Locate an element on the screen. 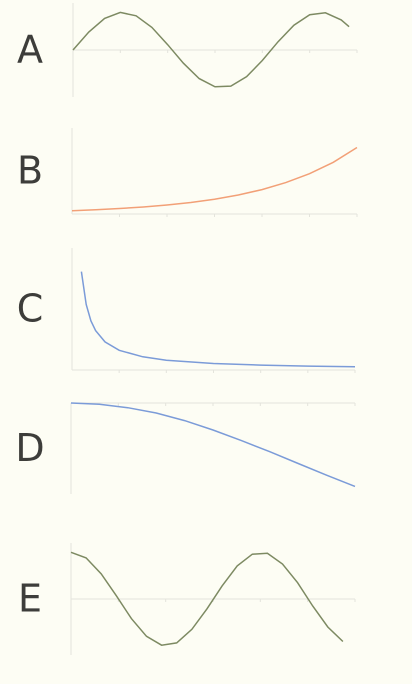 This screenshot has width=412, height=684. chart-label: B is located at coordinates (30, 171).